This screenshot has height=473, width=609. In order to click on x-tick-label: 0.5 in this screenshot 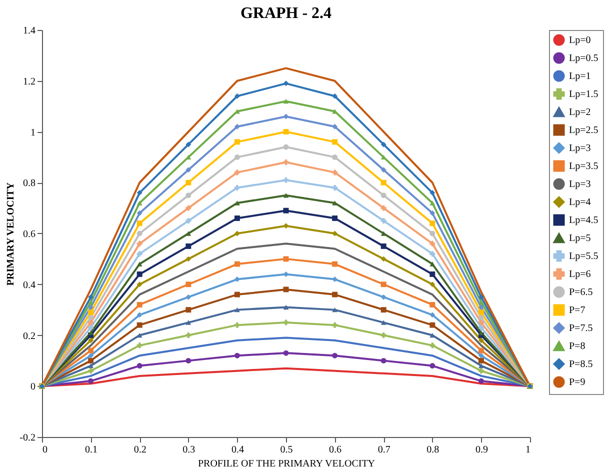, I will do `click(286, 450)`.